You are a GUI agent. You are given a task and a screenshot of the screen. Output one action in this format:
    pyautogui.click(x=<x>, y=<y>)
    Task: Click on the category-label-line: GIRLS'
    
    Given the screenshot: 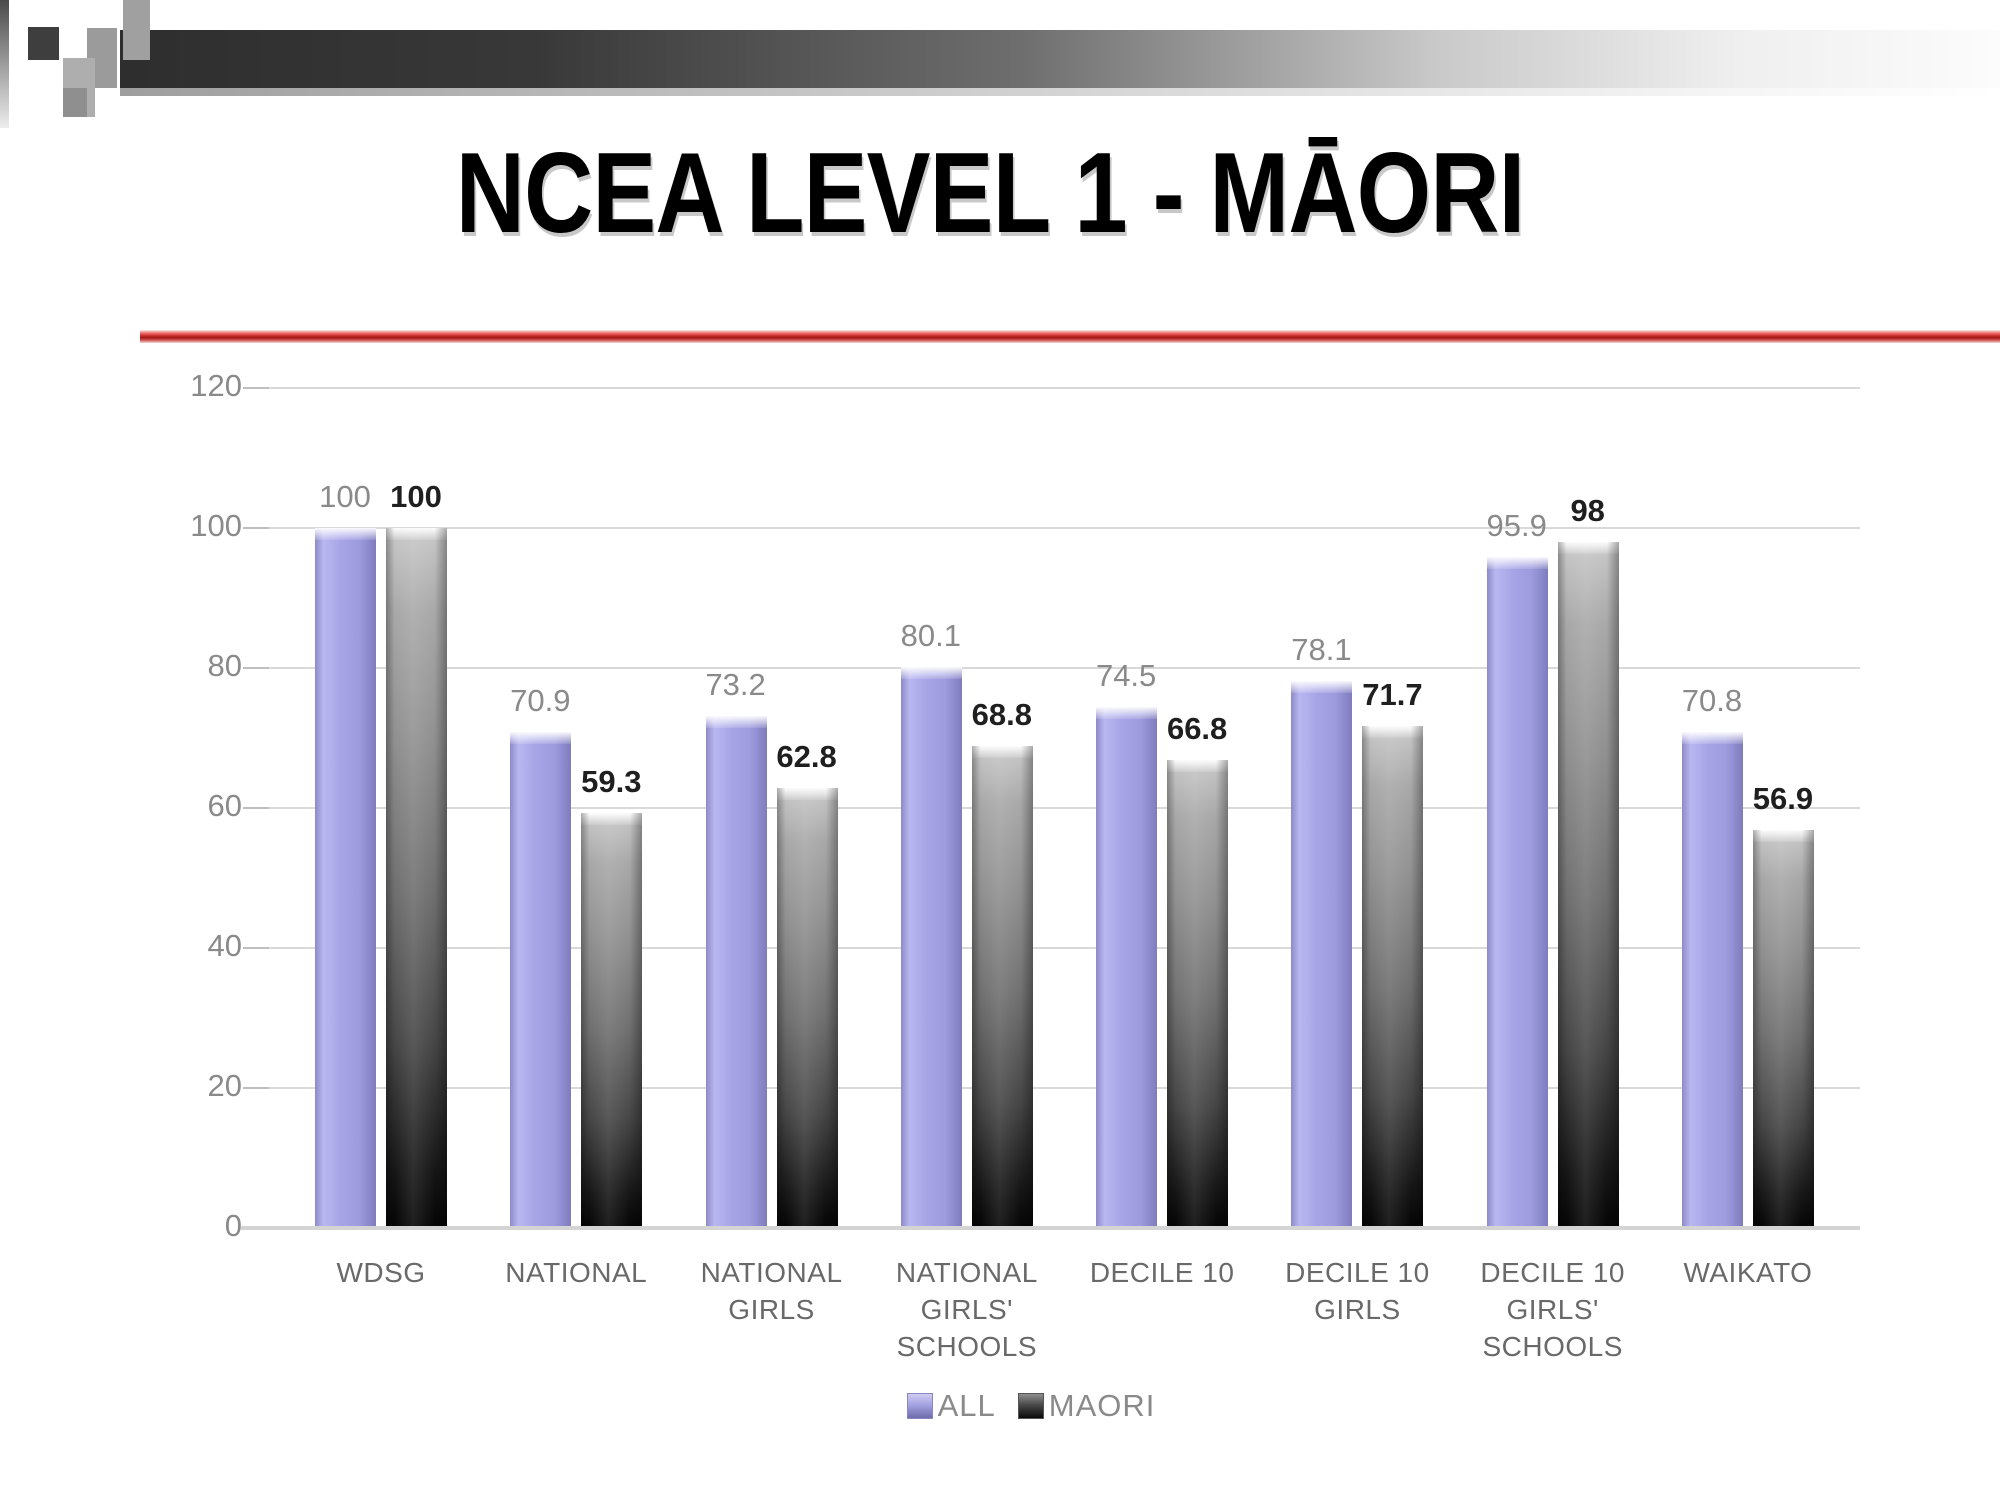 What is the action you would take?
    pyautogui.click(x=967, y=1309)
    